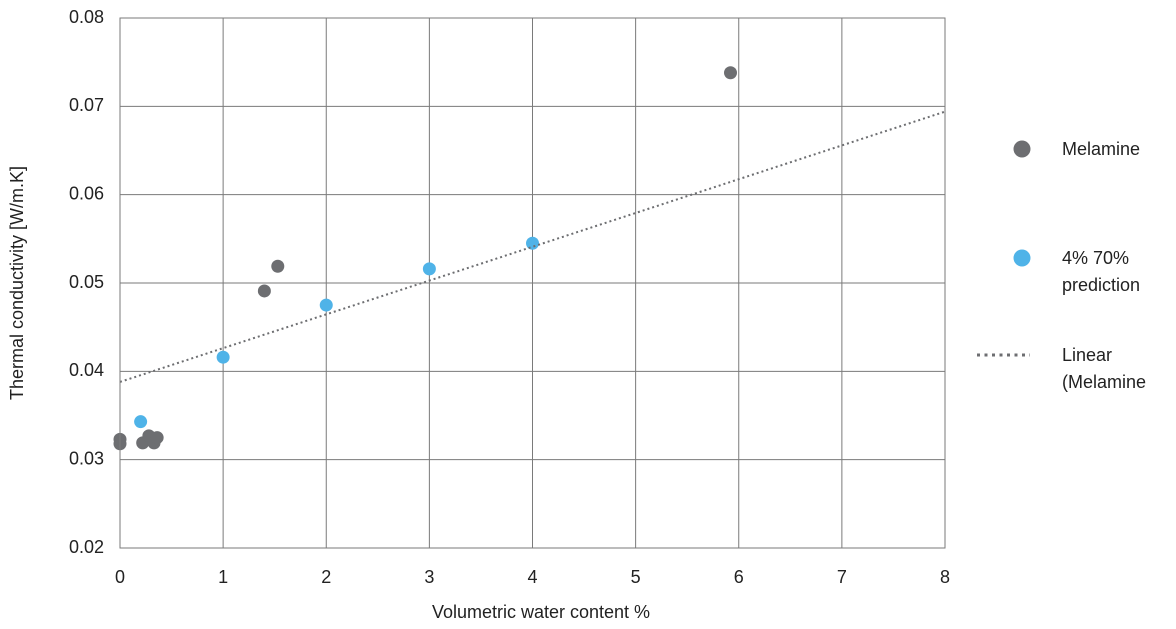  Describe the element at coordinates (17, 283) in the screenshot. I see `y-axis-title: Thermal conductivity [W/m.K]` at that location.